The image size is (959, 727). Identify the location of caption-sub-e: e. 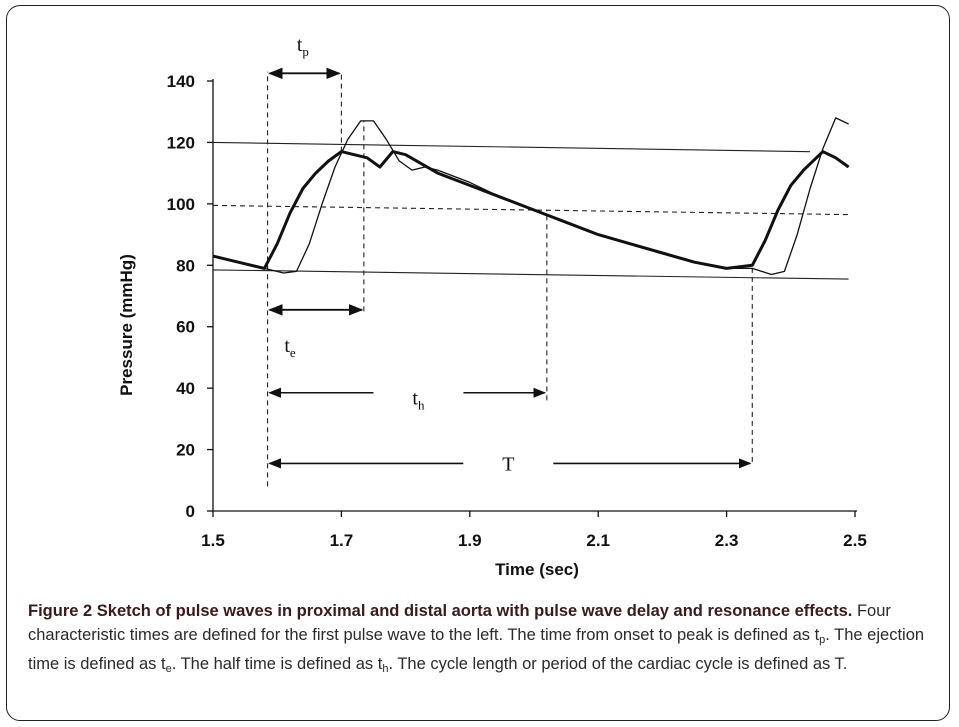
(168, 669).